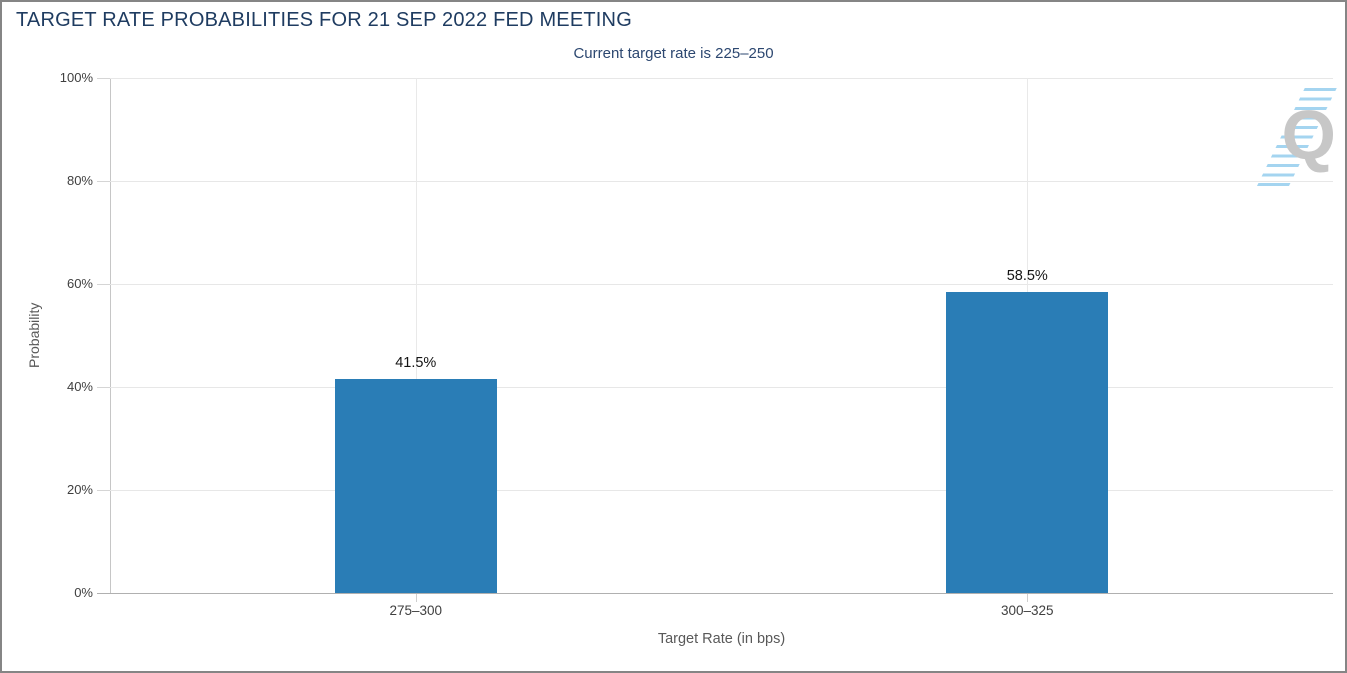  Describe the element at coordinates (715, 593) in the screenshot. I see `x-axis-baseline` at that location.